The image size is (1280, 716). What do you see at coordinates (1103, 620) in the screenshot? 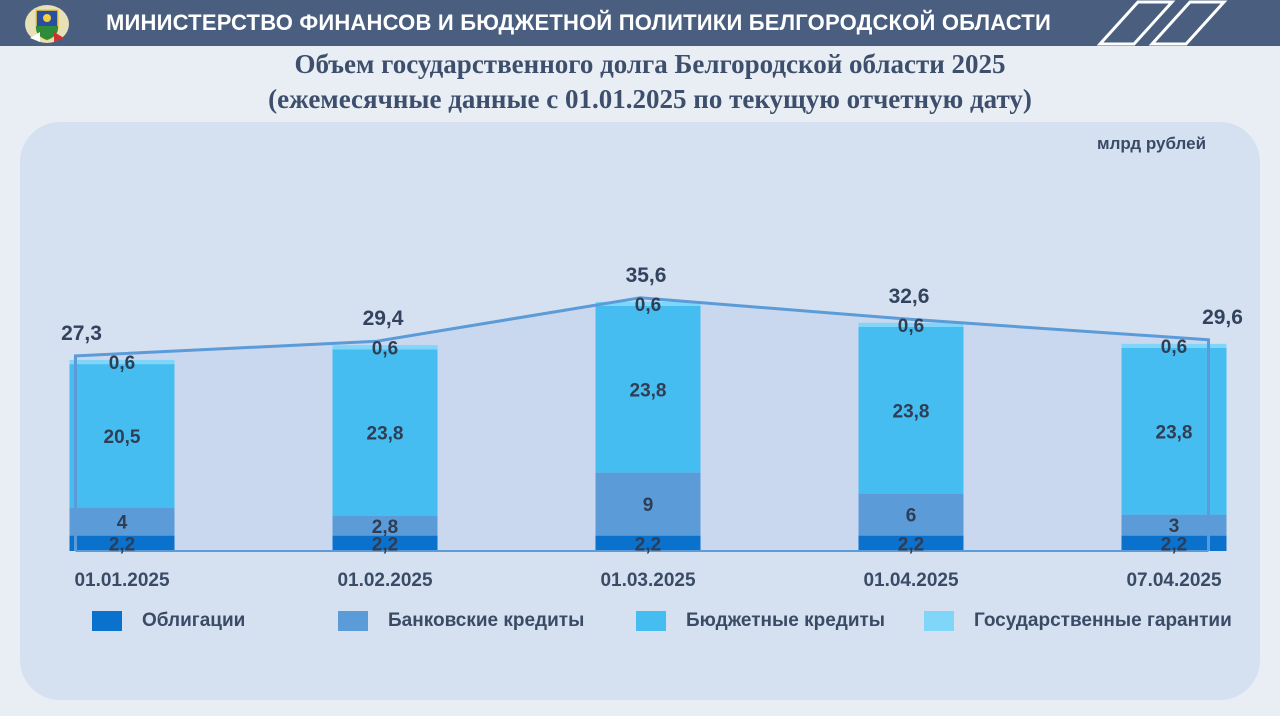
I see `legend-label-state-guarantees: Государственные гарантии` at bounding box center [1103, 620].